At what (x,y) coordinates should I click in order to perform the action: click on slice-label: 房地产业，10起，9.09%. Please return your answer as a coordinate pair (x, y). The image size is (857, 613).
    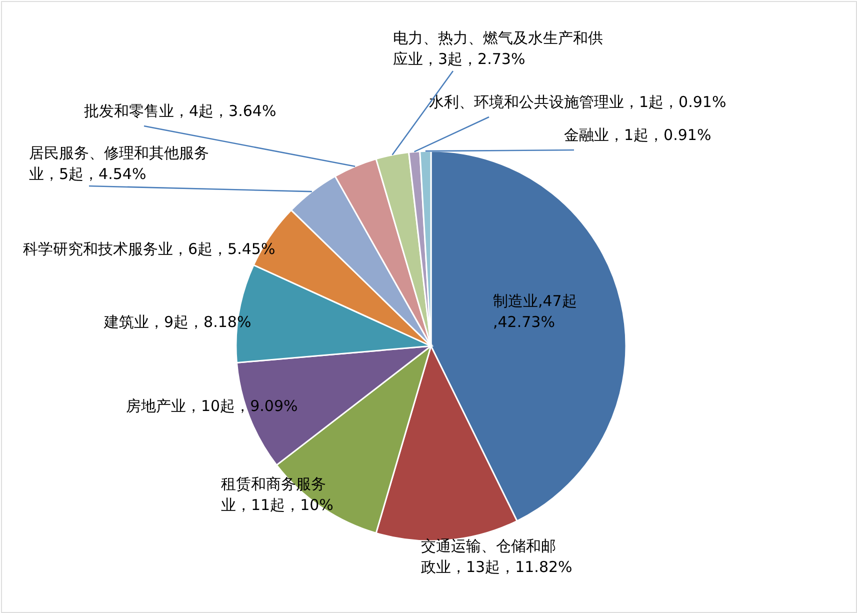
    Looking at the image, I should click on (212, 406).